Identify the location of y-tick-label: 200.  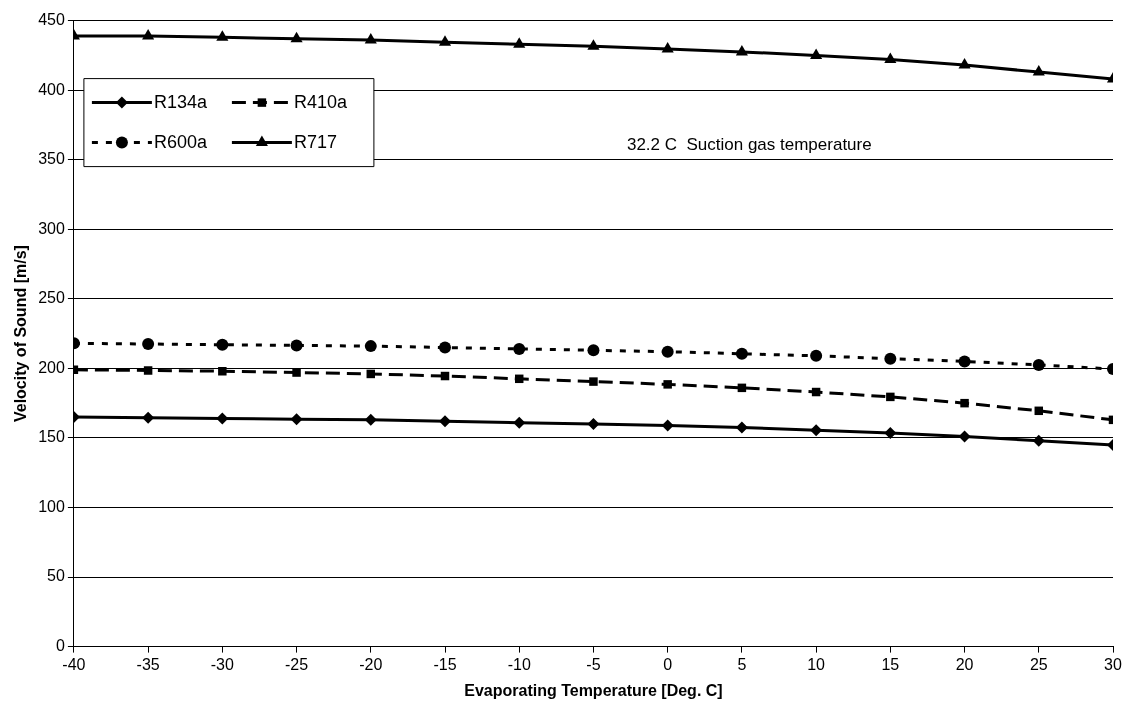
(51, 367).